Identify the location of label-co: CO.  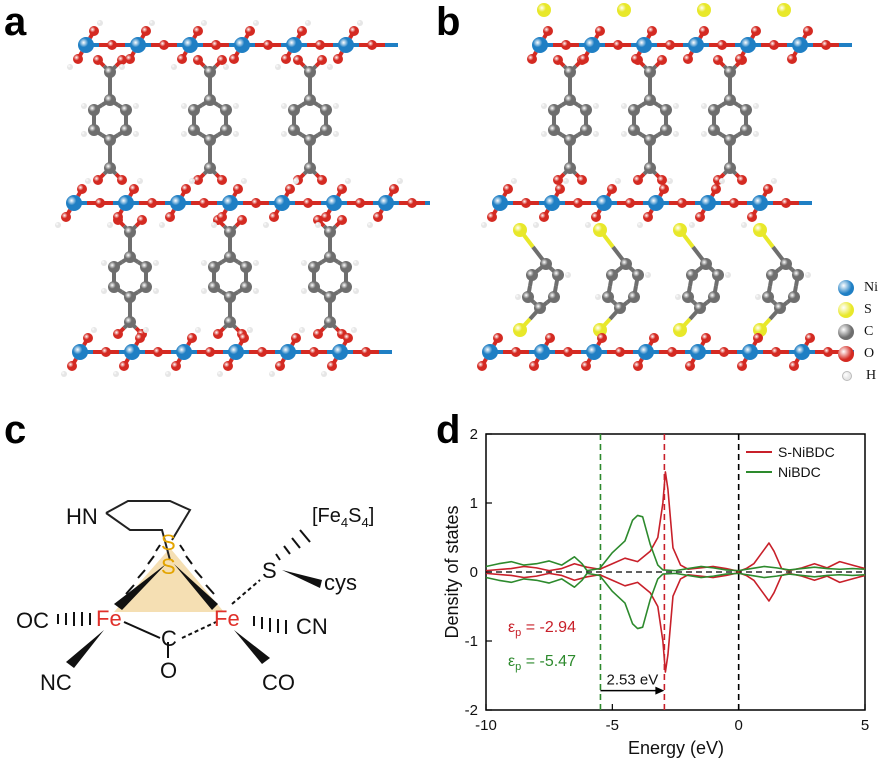
(278, 682).